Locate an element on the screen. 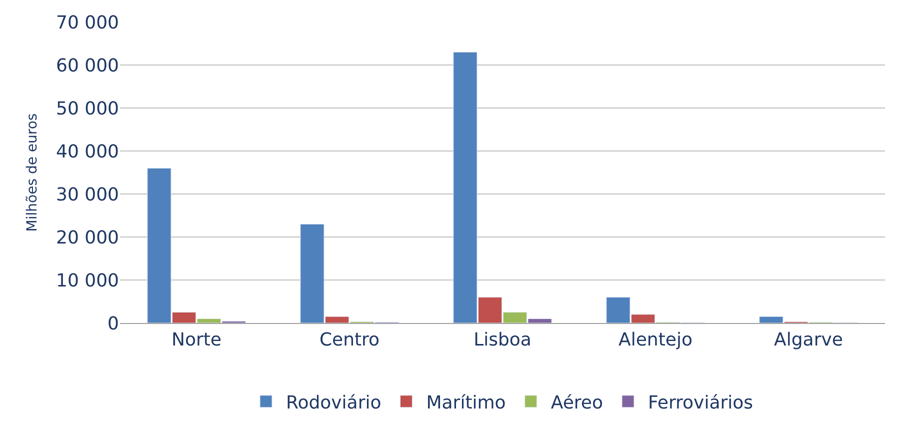 This screenshot has width=905, height=432. y-axis-title: Milhões de euros is located at coordinates (32, 172).